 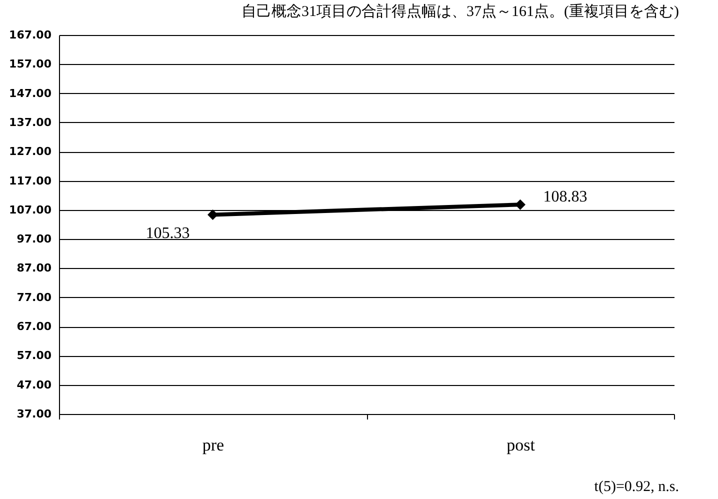 What do you see at coordinates (30, 151) in the screenshot?
I see `y-tick-label: 127.00` at bounding box center [30, 151].